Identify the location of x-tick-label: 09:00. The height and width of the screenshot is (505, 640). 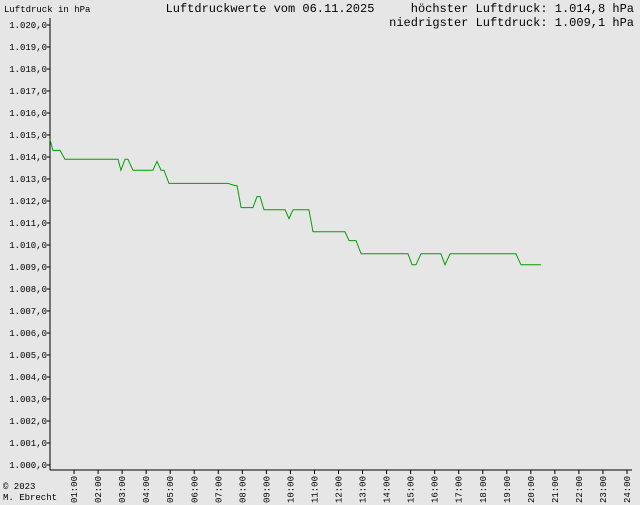
(267, 489).